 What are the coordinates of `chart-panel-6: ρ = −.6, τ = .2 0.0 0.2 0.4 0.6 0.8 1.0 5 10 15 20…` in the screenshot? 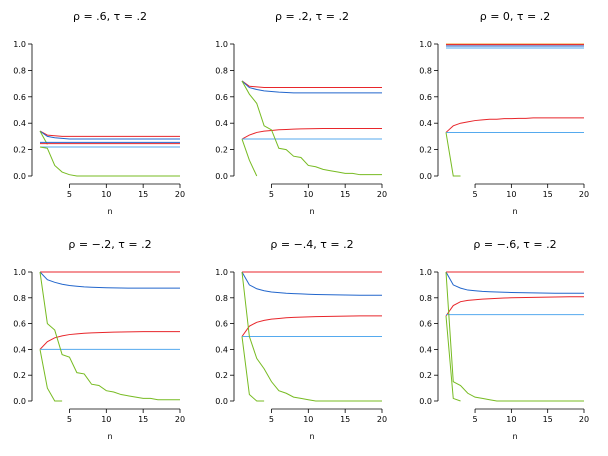 It's located at (504, 339).